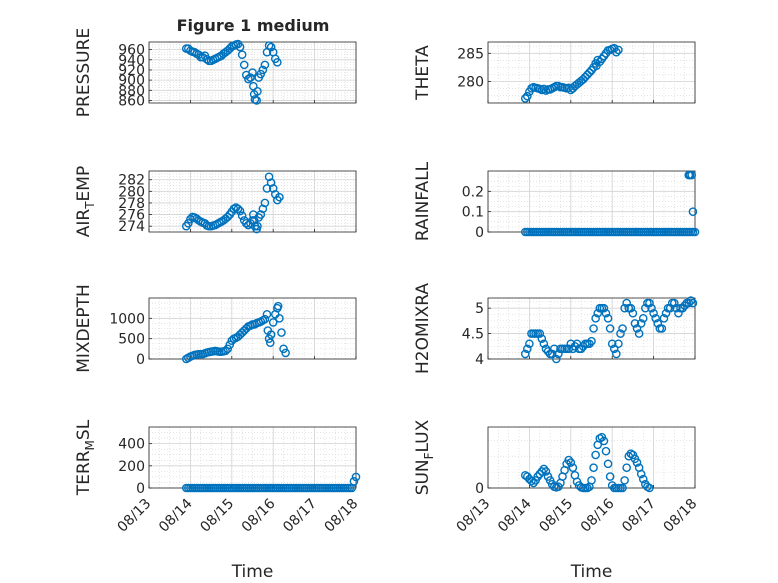  Describe the element at coordinates (474, 516) in the screenshot. I see `x-tick-label: 08/13` at that location.